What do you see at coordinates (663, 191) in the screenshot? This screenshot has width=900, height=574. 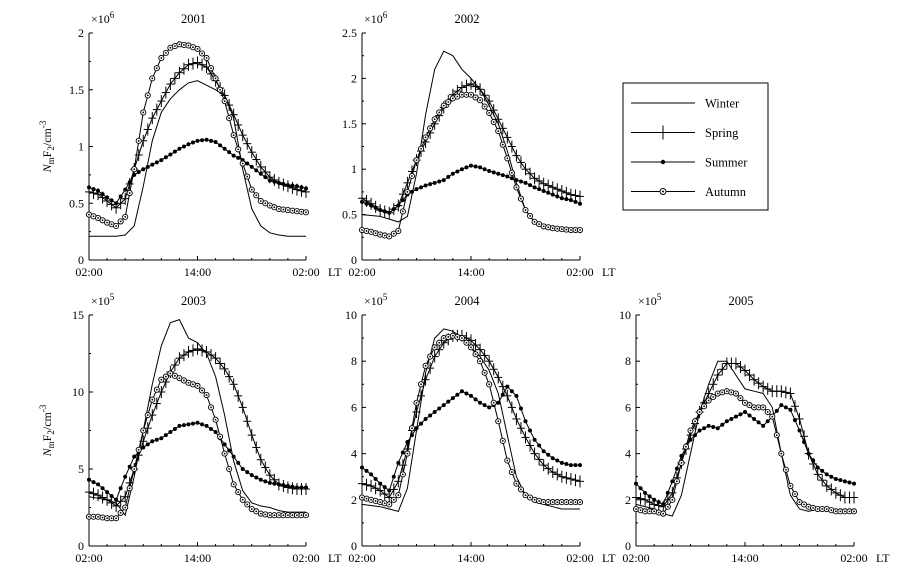 I see `legend-marker-center` at bounding box center [663, 191].